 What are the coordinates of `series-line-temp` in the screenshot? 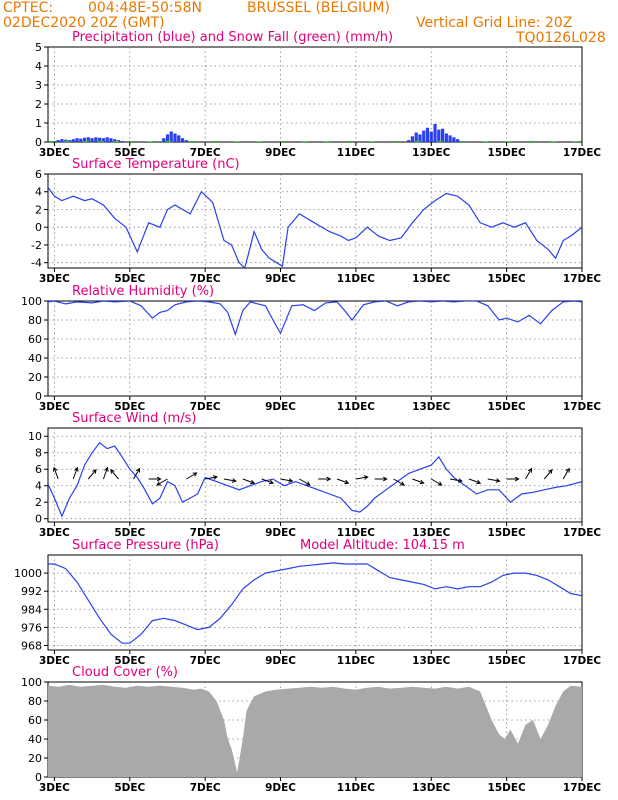 It's located at (315, 227).